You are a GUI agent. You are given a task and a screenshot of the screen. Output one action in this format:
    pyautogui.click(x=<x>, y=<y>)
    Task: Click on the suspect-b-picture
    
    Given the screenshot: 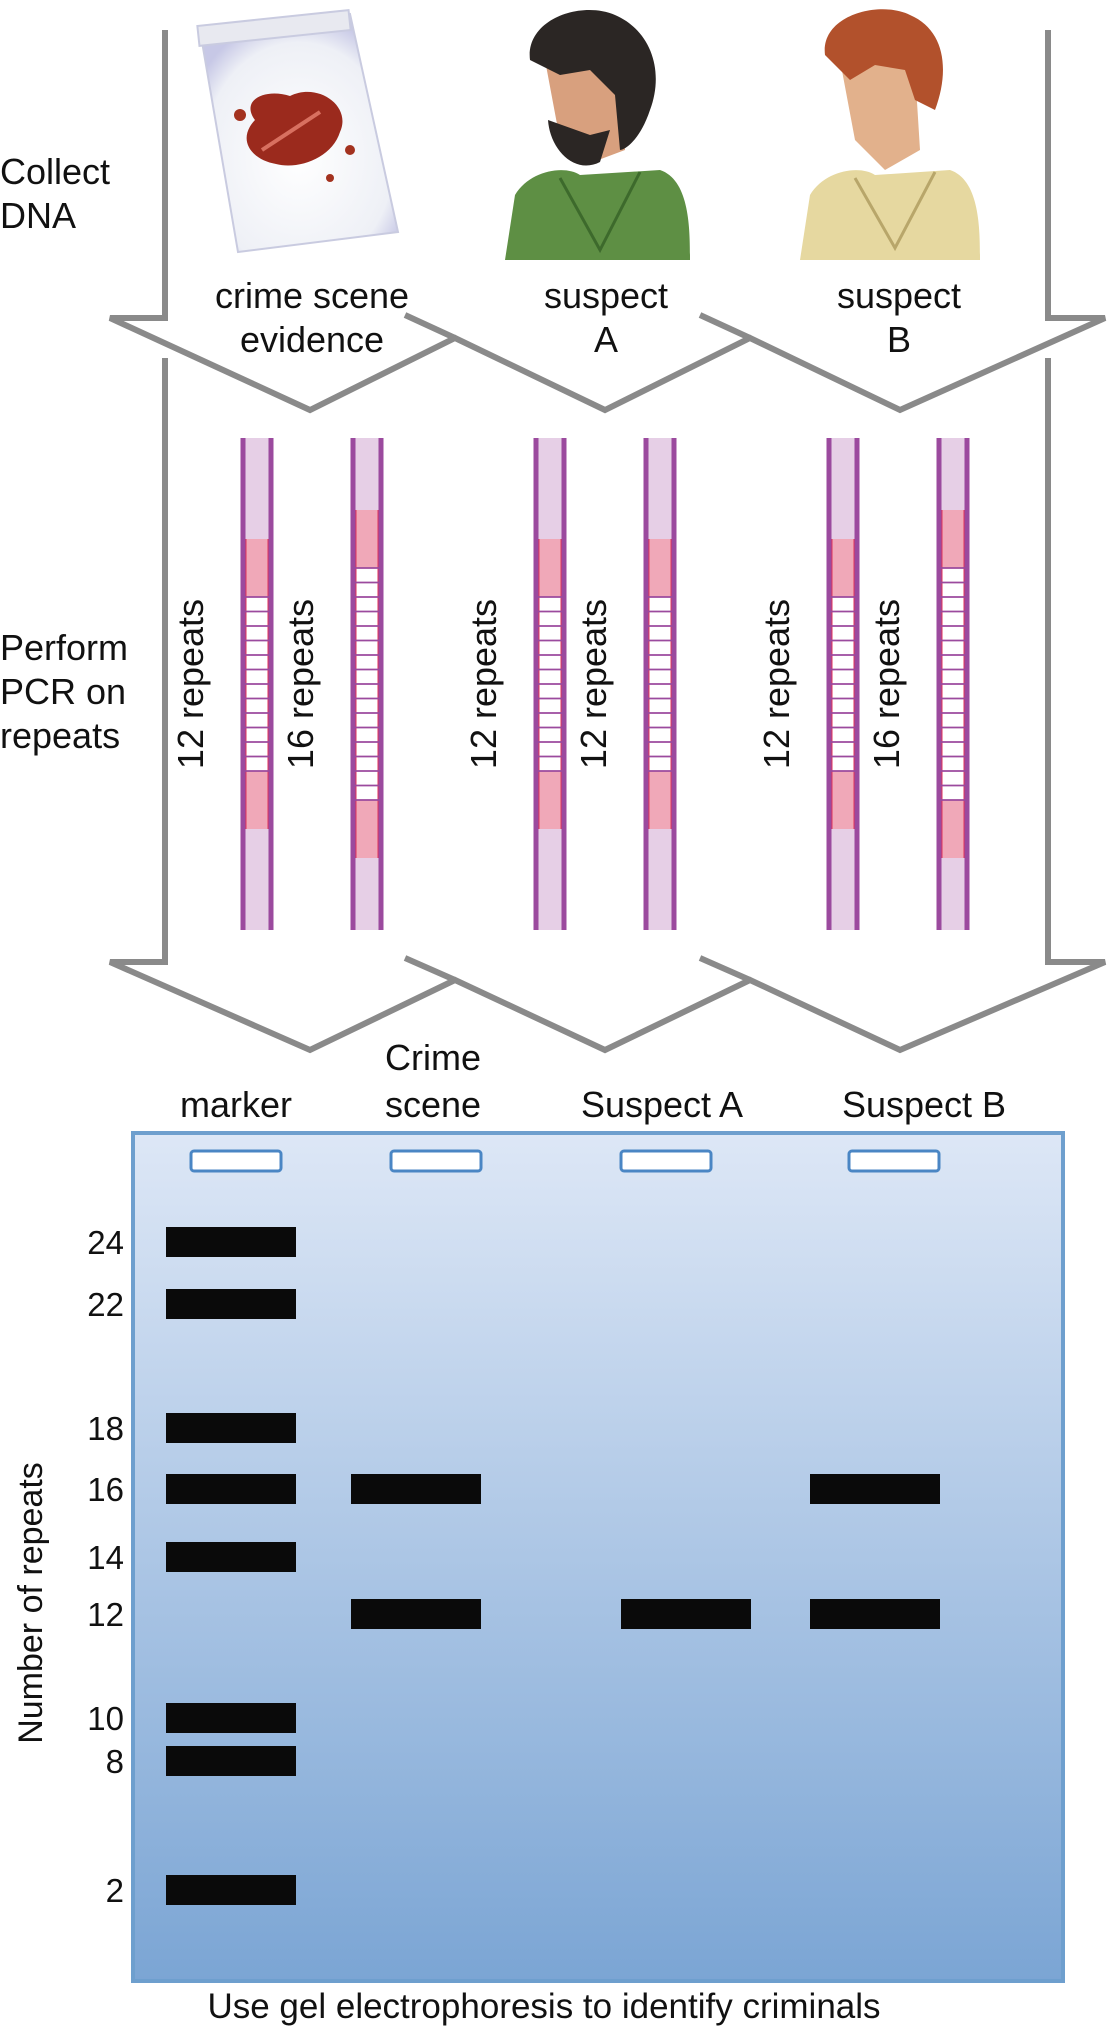 What is the action you would take?
    pyautogui.click(x=890, y=134)
    